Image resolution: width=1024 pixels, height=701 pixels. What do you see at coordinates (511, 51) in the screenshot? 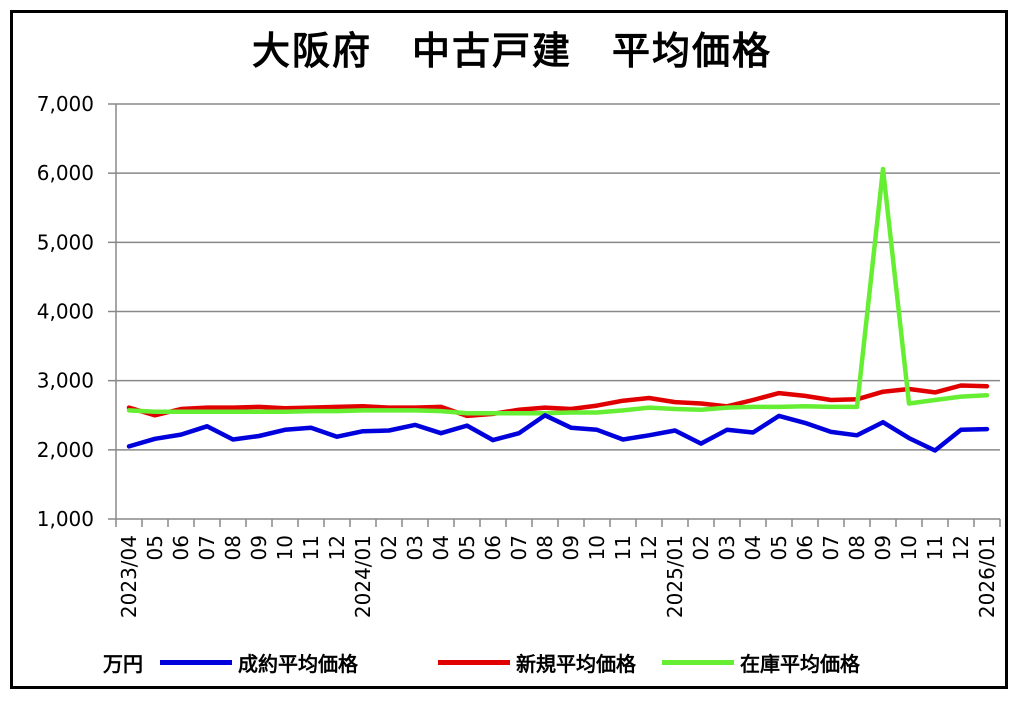
I see `chart-title: 大阪府 中古戸建 平均価格` at bounding box center [511, 51].